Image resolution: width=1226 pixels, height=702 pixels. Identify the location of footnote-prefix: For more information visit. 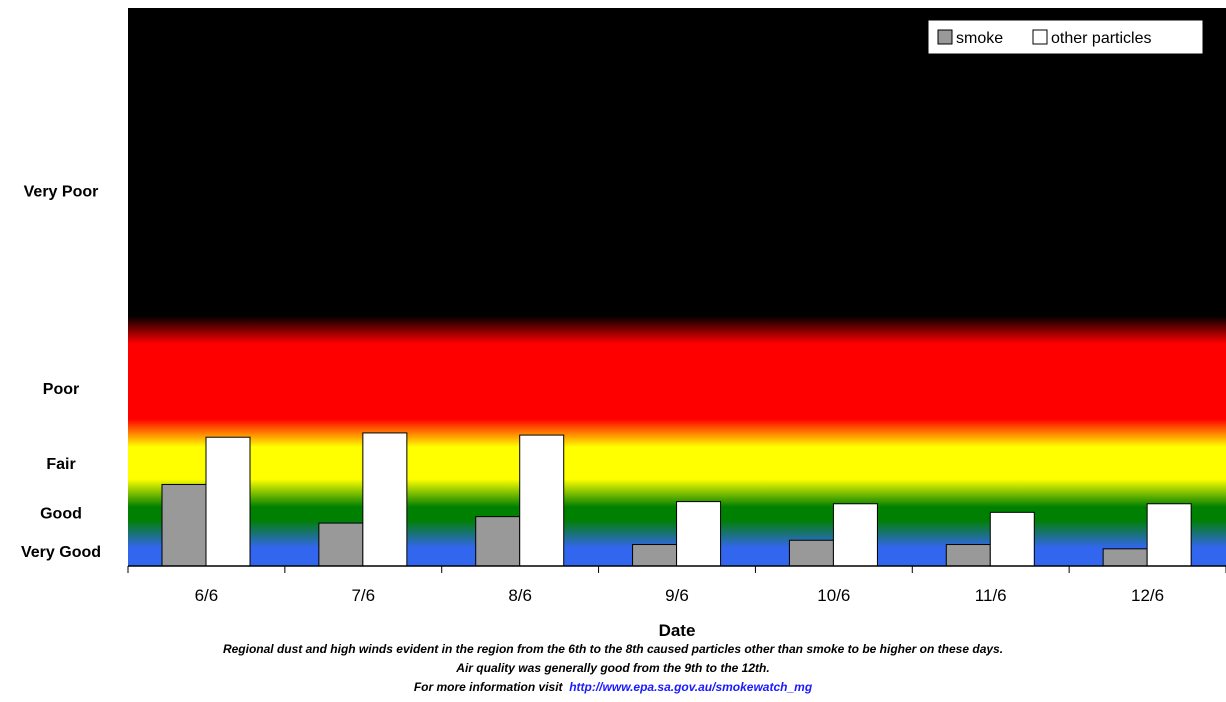
(488, 687).